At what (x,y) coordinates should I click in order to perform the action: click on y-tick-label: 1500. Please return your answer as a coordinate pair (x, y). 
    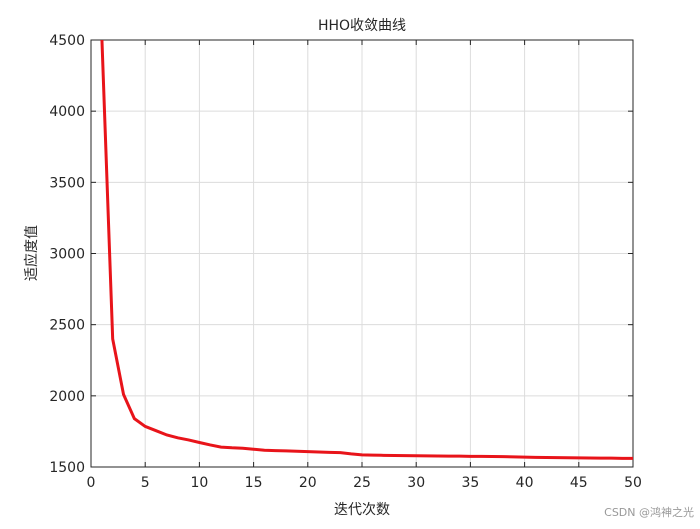
    Looking at the image, I should click on (67, 468).